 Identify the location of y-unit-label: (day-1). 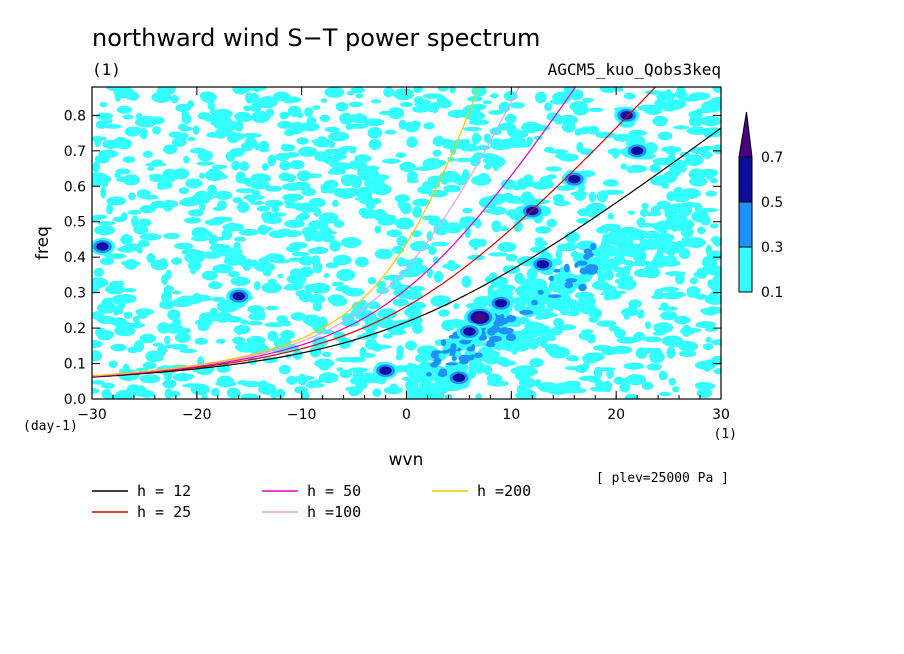
(50, 426).